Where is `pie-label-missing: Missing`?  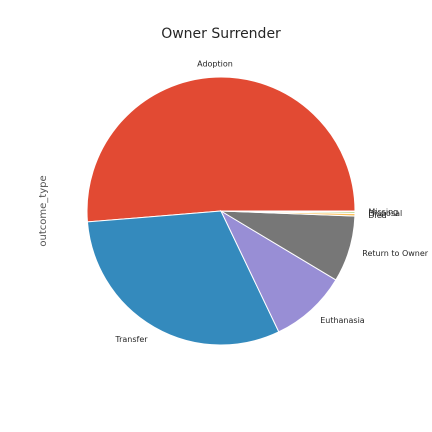 pie-label-missing: Missing is located at coordinates (383, 211).